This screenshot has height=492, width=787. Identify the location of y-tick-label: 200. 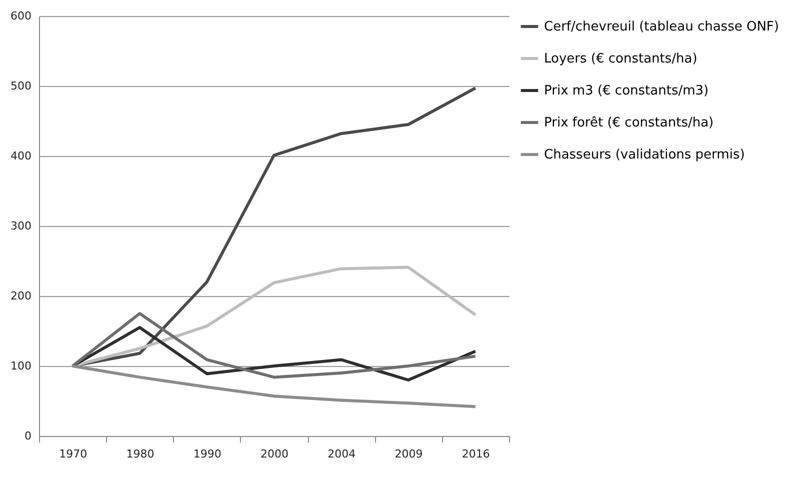
(21, 296).